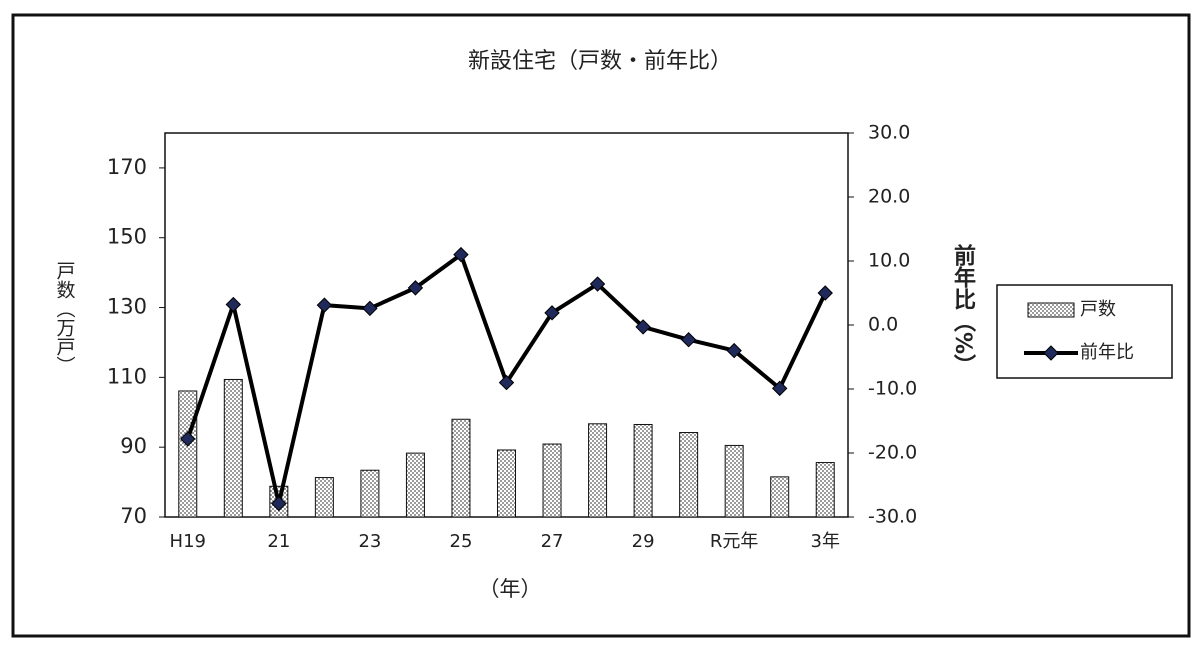 This screenshot has width=1200, height=649. I want to click on x-tick-label: 21, so click(278, 541).